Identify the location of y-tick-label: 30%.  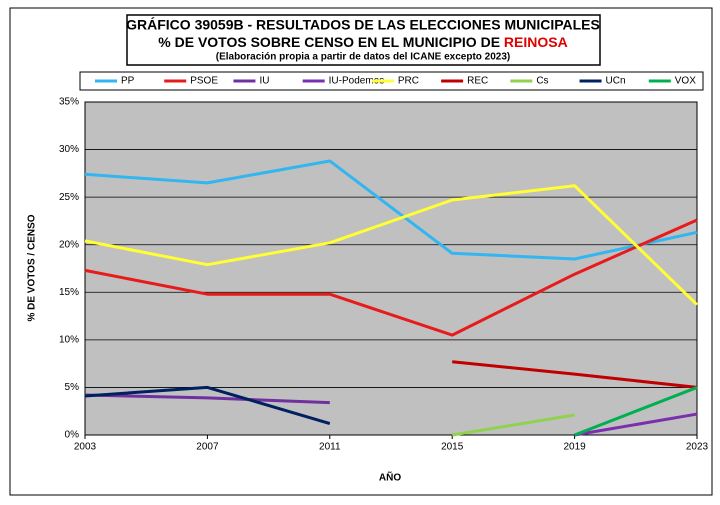
(69, 149).